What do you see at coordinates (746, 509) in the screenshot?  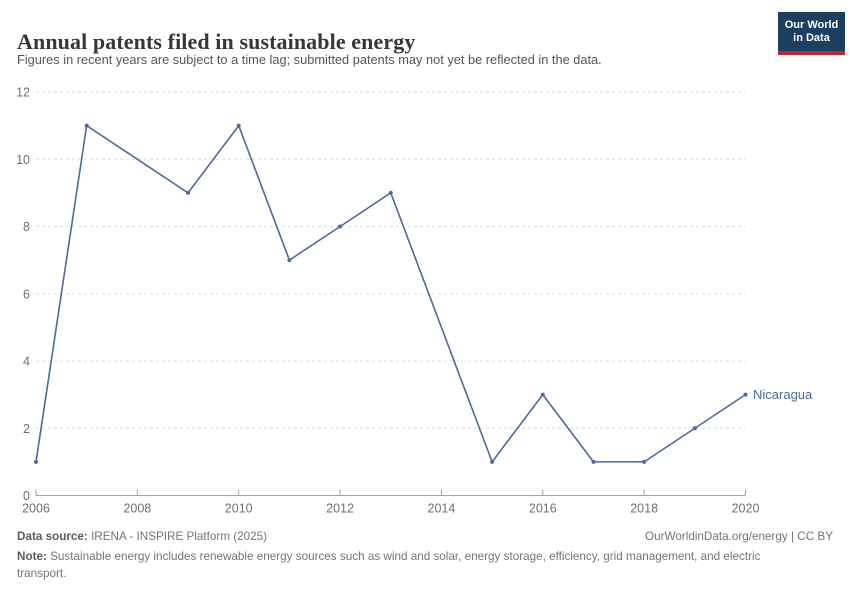 I see `x-tick-label: 2020` at bounding box center [746, 509].